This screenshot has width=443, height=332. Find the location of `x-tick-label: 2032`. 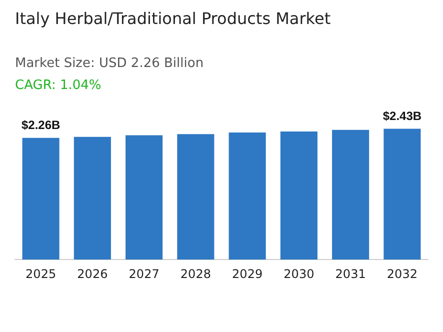

x-tick-label: 2032 is located at coordinates (402, 273).